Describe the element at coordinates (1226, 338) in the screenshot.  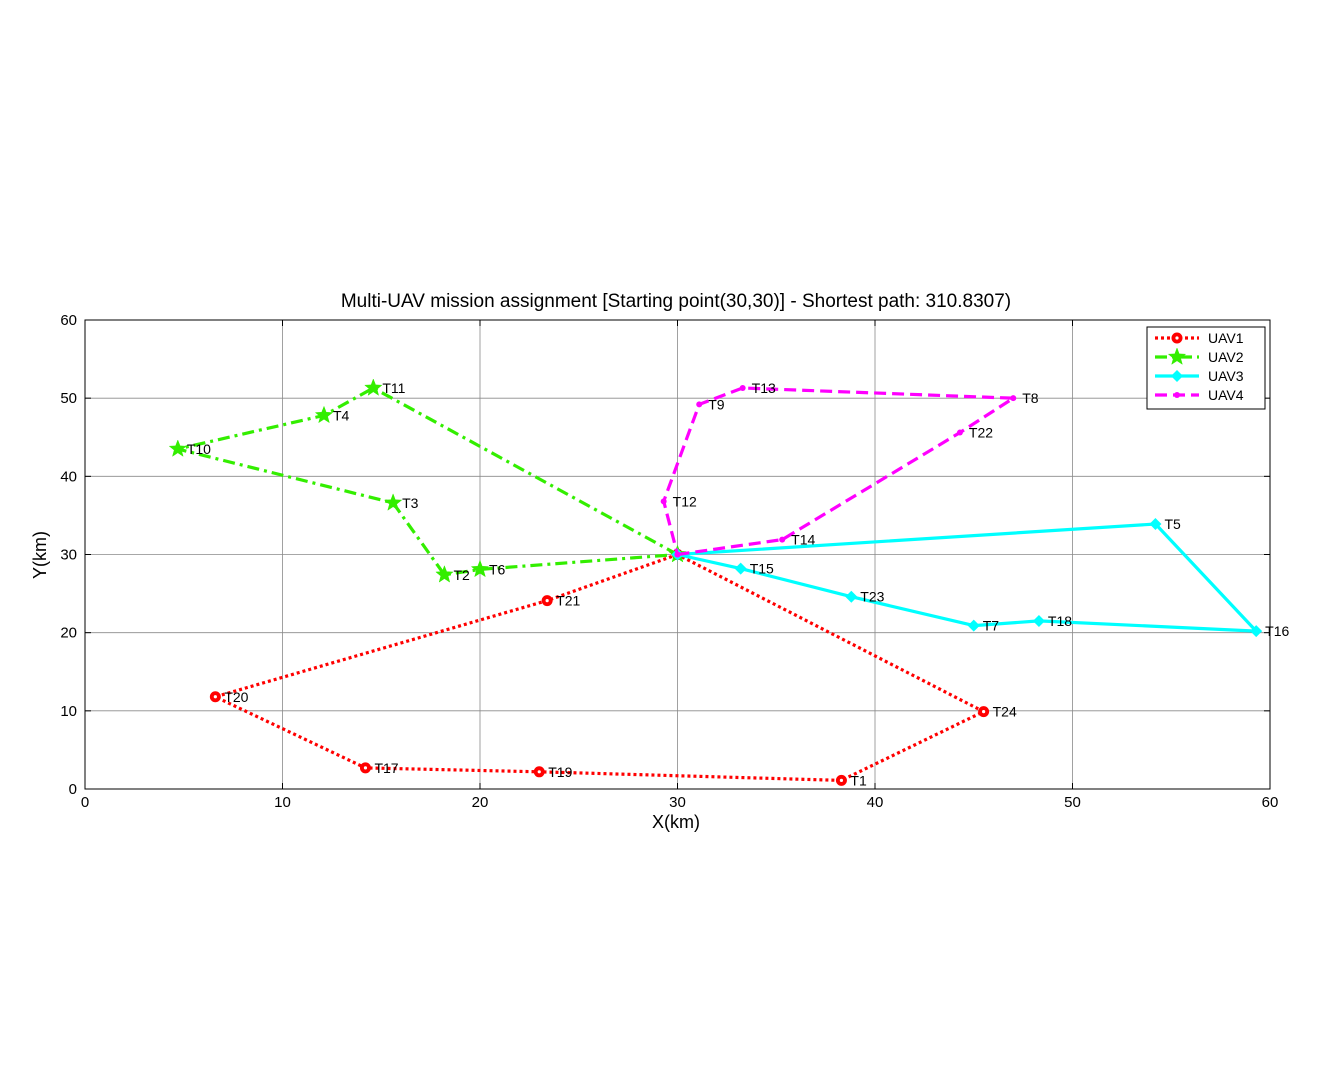
I see `legend-label-uav1: UAV1` at that location.